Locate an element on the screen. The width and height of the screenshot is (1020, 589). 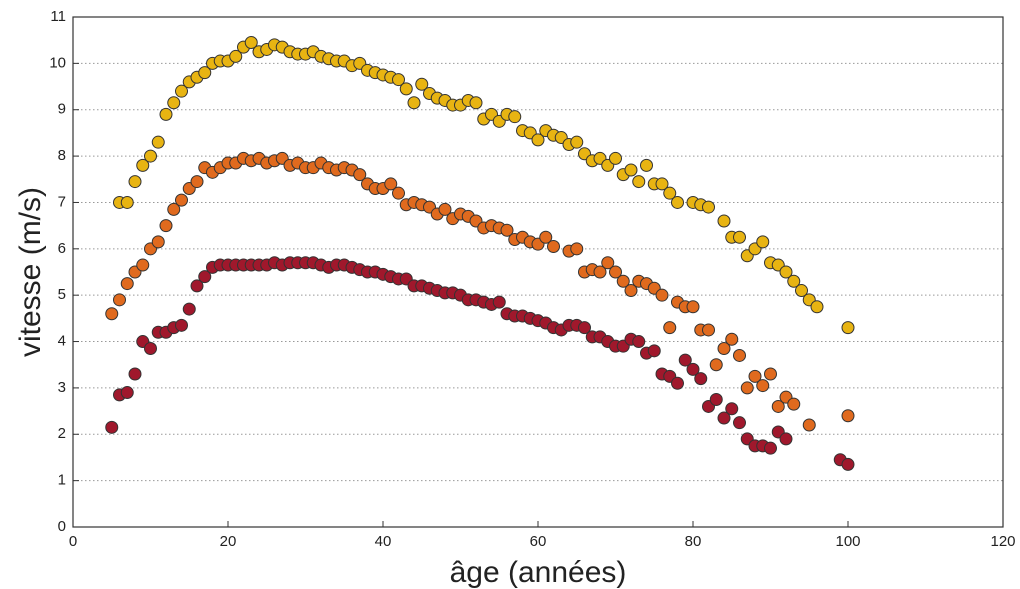
y-tick-label: 9 is located at coordinates (62, 109).